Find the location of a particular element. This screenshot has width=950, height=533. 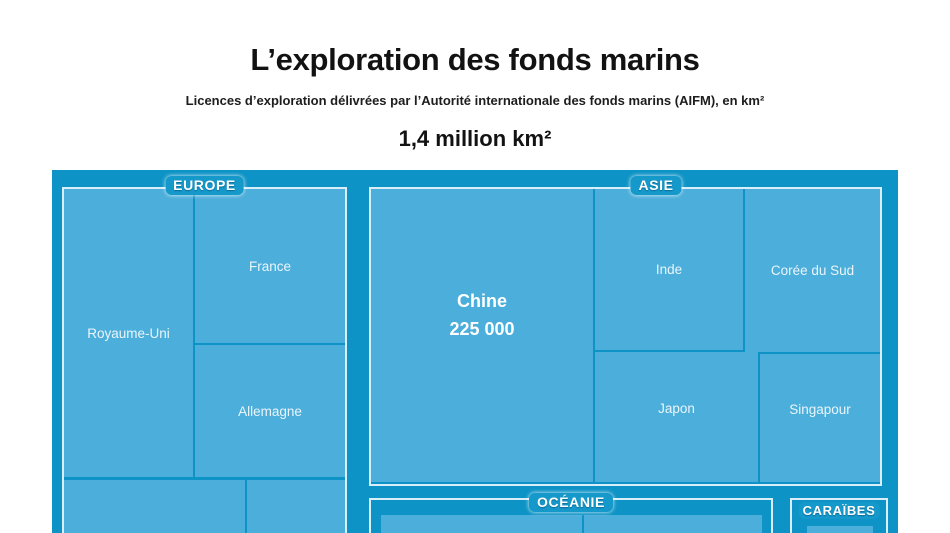

cell-inde: Inde is located at coordinates (669, 269).